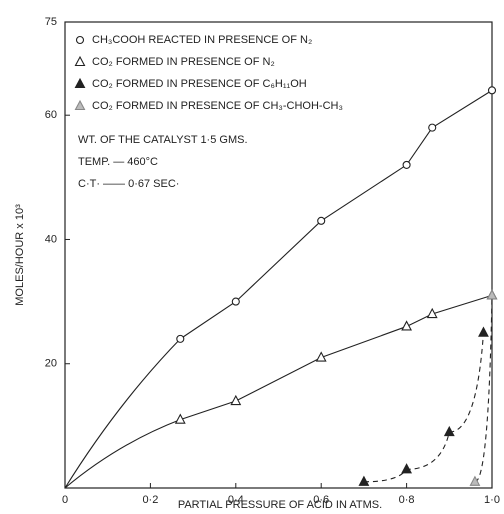 The image size is (504, 514). Describe the element at coordinates (280, 505) in the screenshot. I see `x-axis-label: PARTIAL PRESSURE OF ACID IN ATMS.` at that location.